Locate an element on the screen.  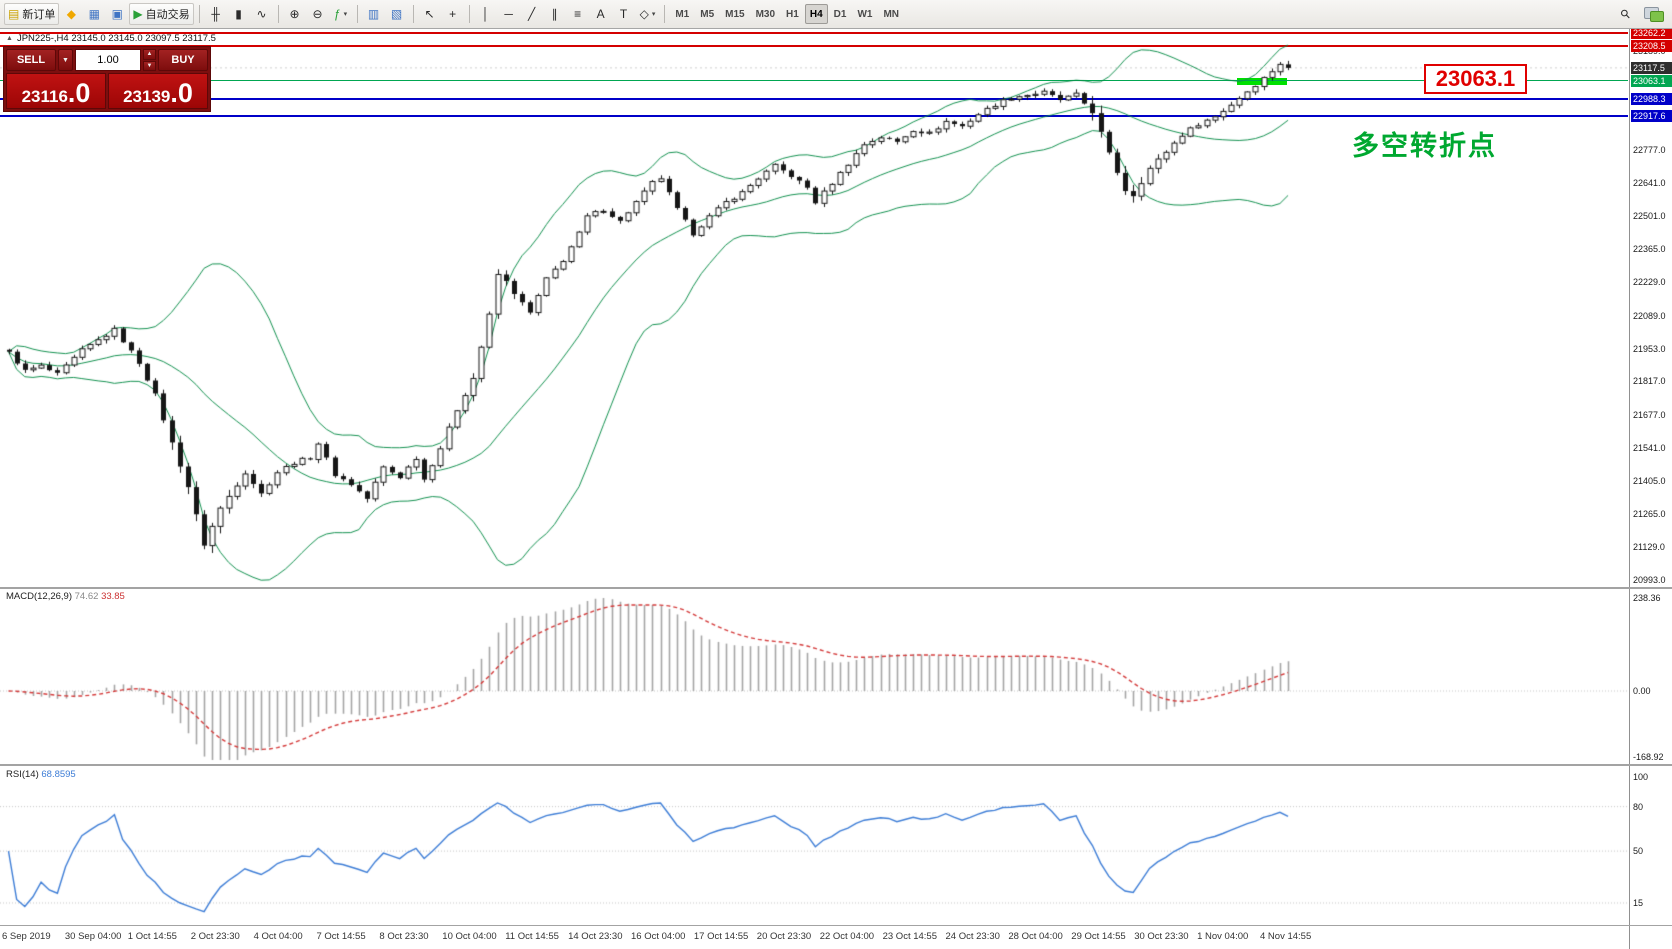
mql5-community-button: ◆ is located at coordinates (71, 14).